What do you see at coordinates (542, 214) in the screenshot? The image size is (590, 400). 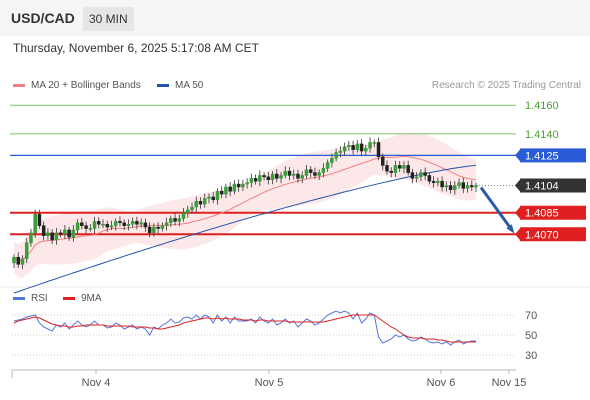 I see `level-label: 1.4085` at bounding box center [542, 214].